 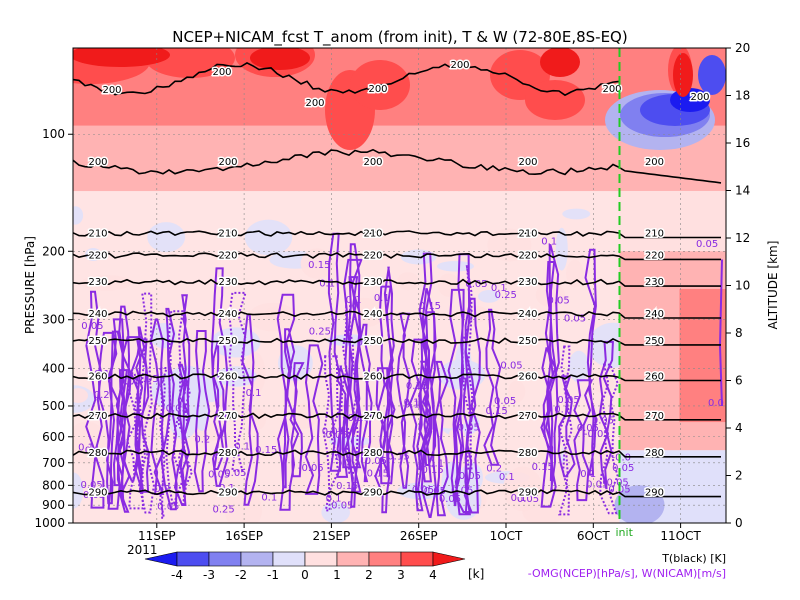 I want to click on altitude-tick-label: 18, so click(x=742, y=96).